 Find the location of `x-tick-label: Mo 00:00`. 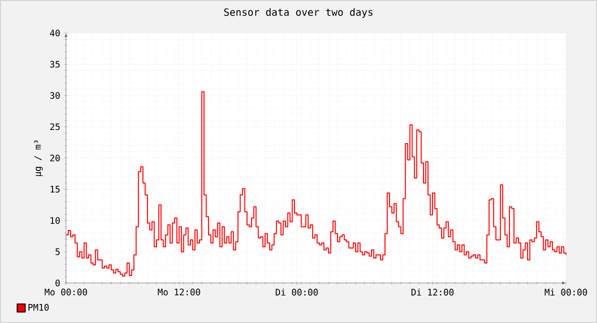

x-tick-label: Mo 00:00 is located at coordinates (66, 292).